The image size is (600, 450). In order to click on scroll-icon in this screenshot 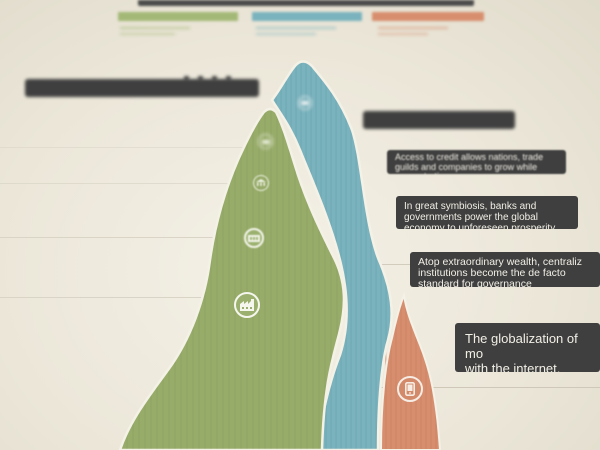, I will do `click(305, 103)`.